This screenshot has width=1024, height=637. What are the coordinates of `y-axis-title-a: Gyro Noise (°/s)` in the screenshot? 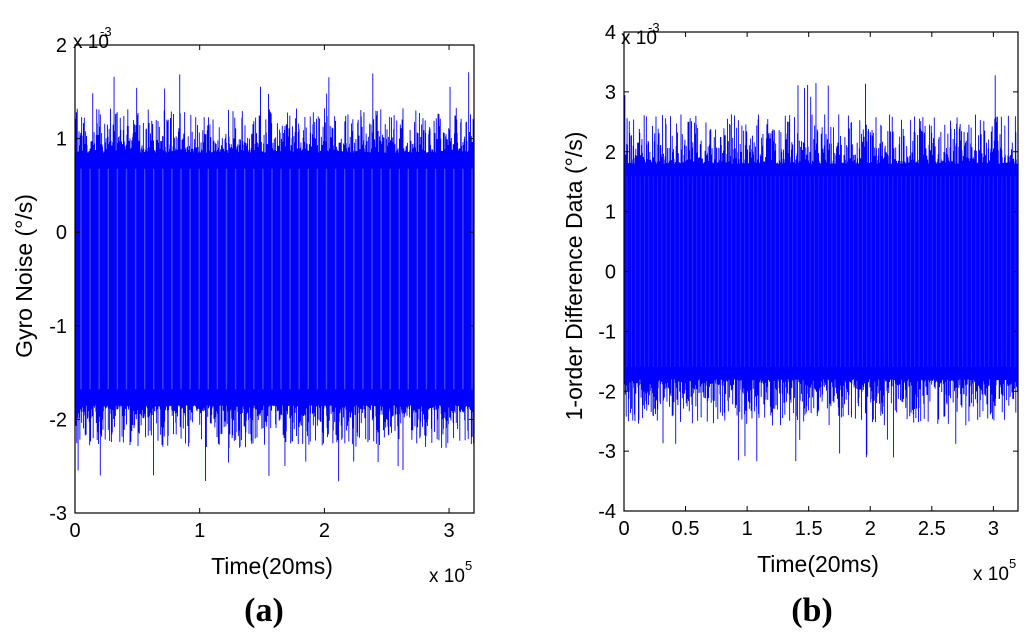 It's located at (24, 276).